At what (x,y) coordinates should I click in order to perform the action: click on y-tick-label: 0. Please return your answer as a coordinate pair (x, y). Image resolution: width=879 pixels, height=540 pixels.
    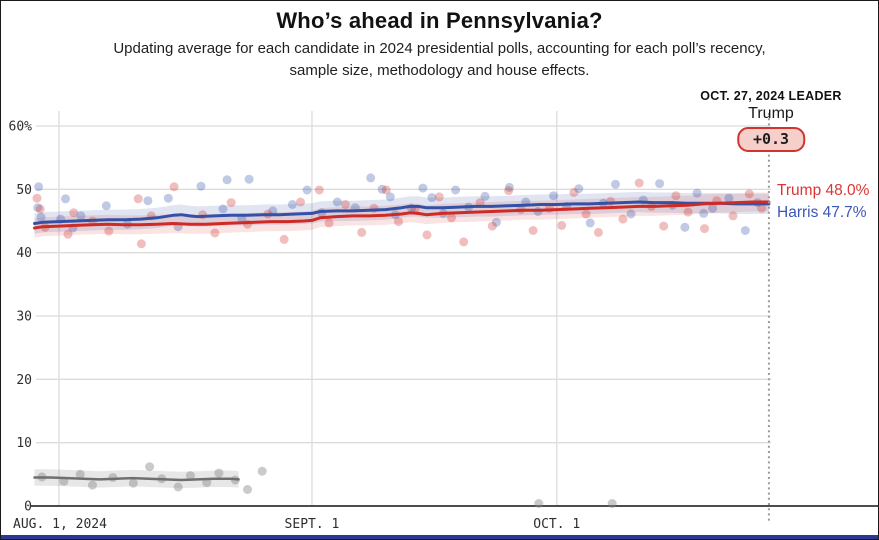
    Looking at the image, I should click on (28, 507).